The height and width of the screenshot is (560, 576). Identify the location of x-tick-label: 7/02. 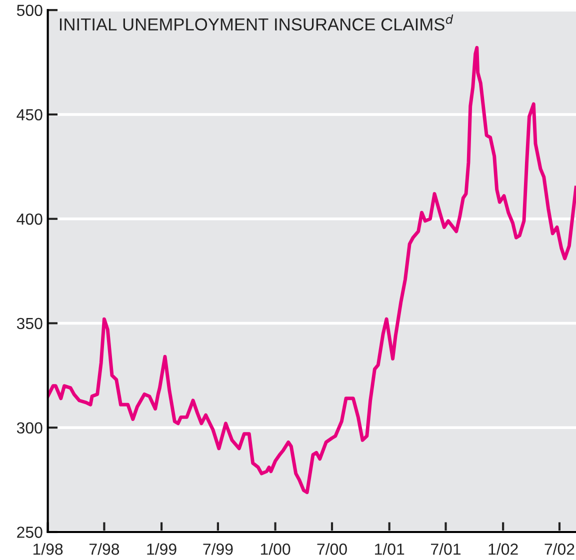
(559, 549).